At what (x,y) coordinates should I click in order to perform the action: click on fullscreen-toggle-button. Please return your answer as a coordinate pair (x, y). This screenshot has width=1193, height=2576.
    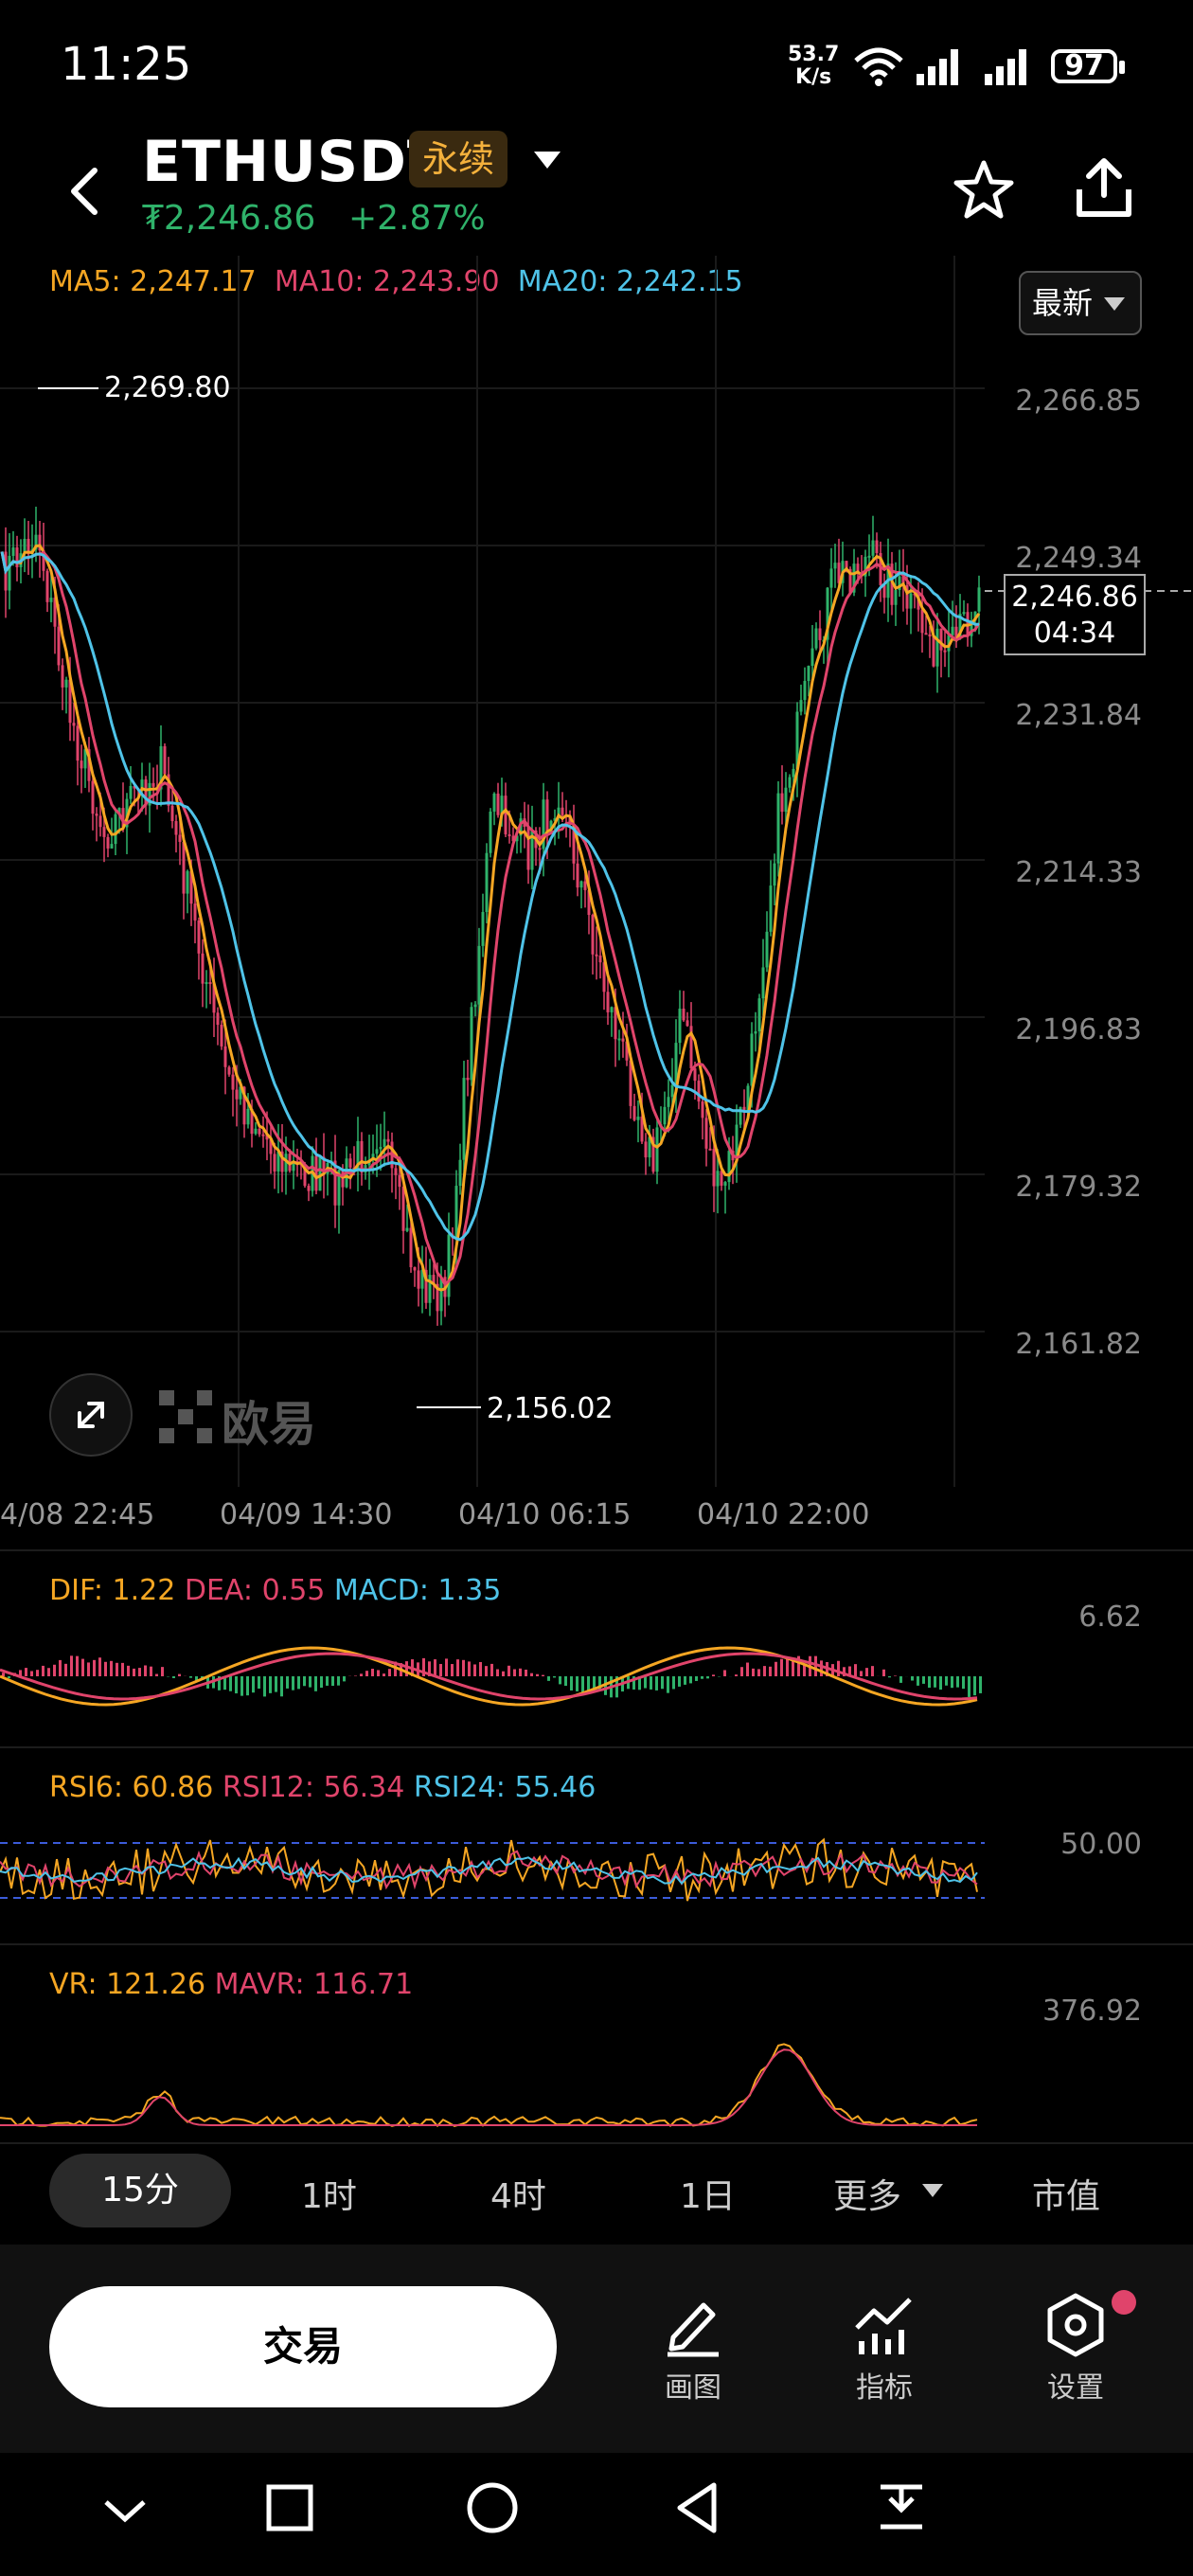
    Looking at the image, I should click on (91, 1415).